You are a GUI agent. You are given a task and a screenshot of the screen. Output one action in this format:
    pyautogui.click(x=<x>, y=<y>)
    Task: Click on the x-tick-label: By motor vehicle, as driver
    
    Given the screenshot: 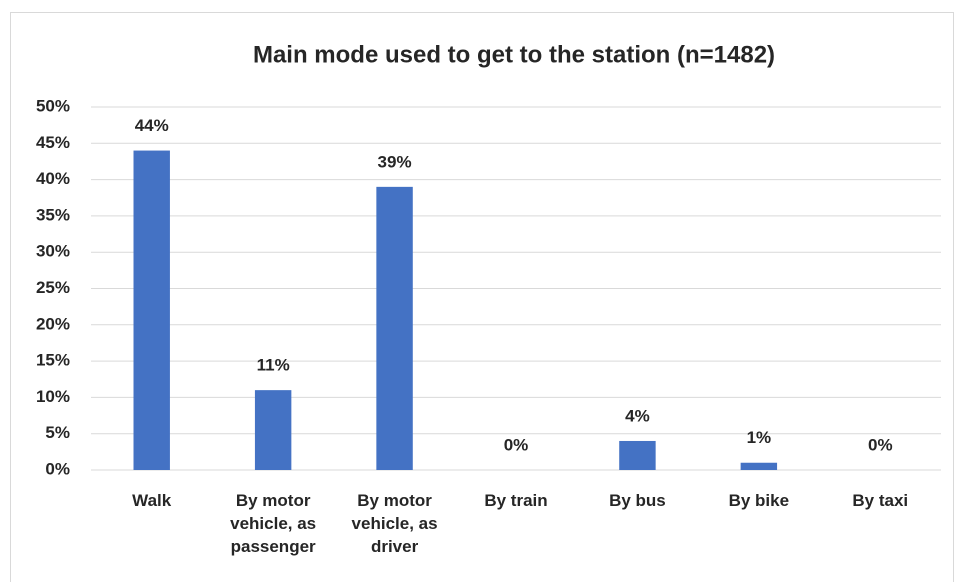 What is the action you would take?
    pyautogui.click(x=394, y=523)
    